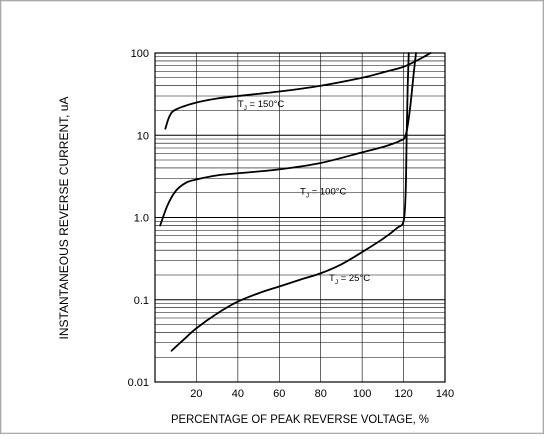  I want to click on x-tick-label: 80, so click(321, 394).